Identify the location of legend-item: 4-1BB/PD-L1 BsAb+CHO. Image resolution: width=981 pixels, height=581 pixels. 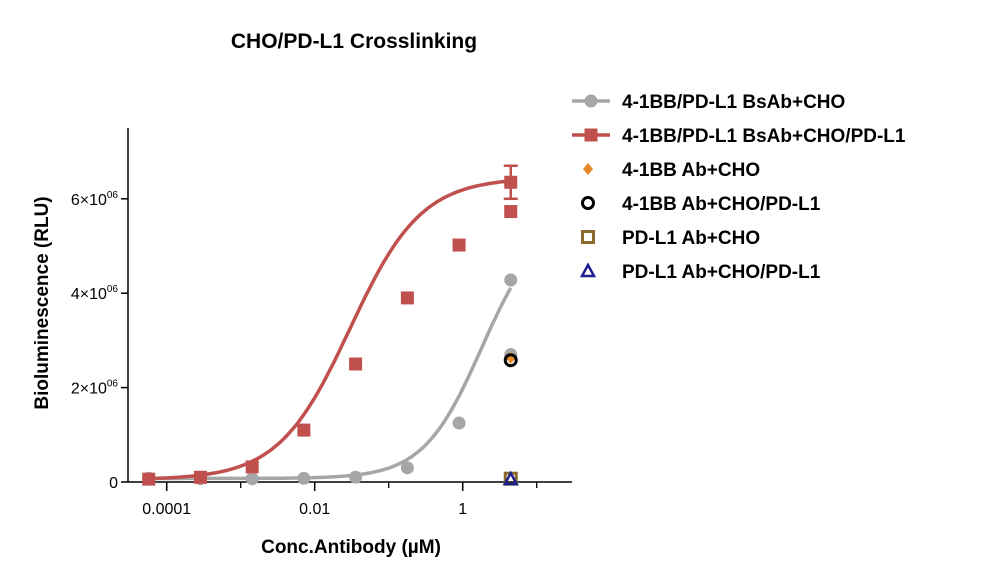
(708, 102).